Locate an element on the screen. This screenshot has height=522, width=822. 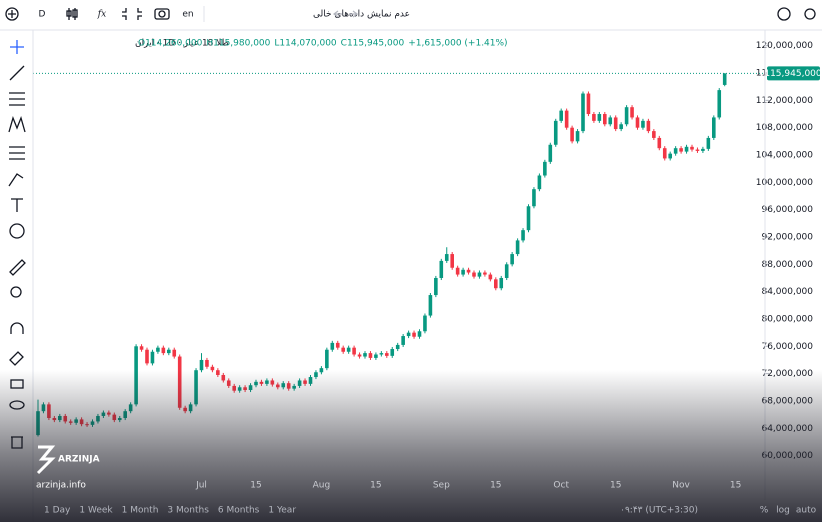
camera-lens is located at coordinates (162, 14).